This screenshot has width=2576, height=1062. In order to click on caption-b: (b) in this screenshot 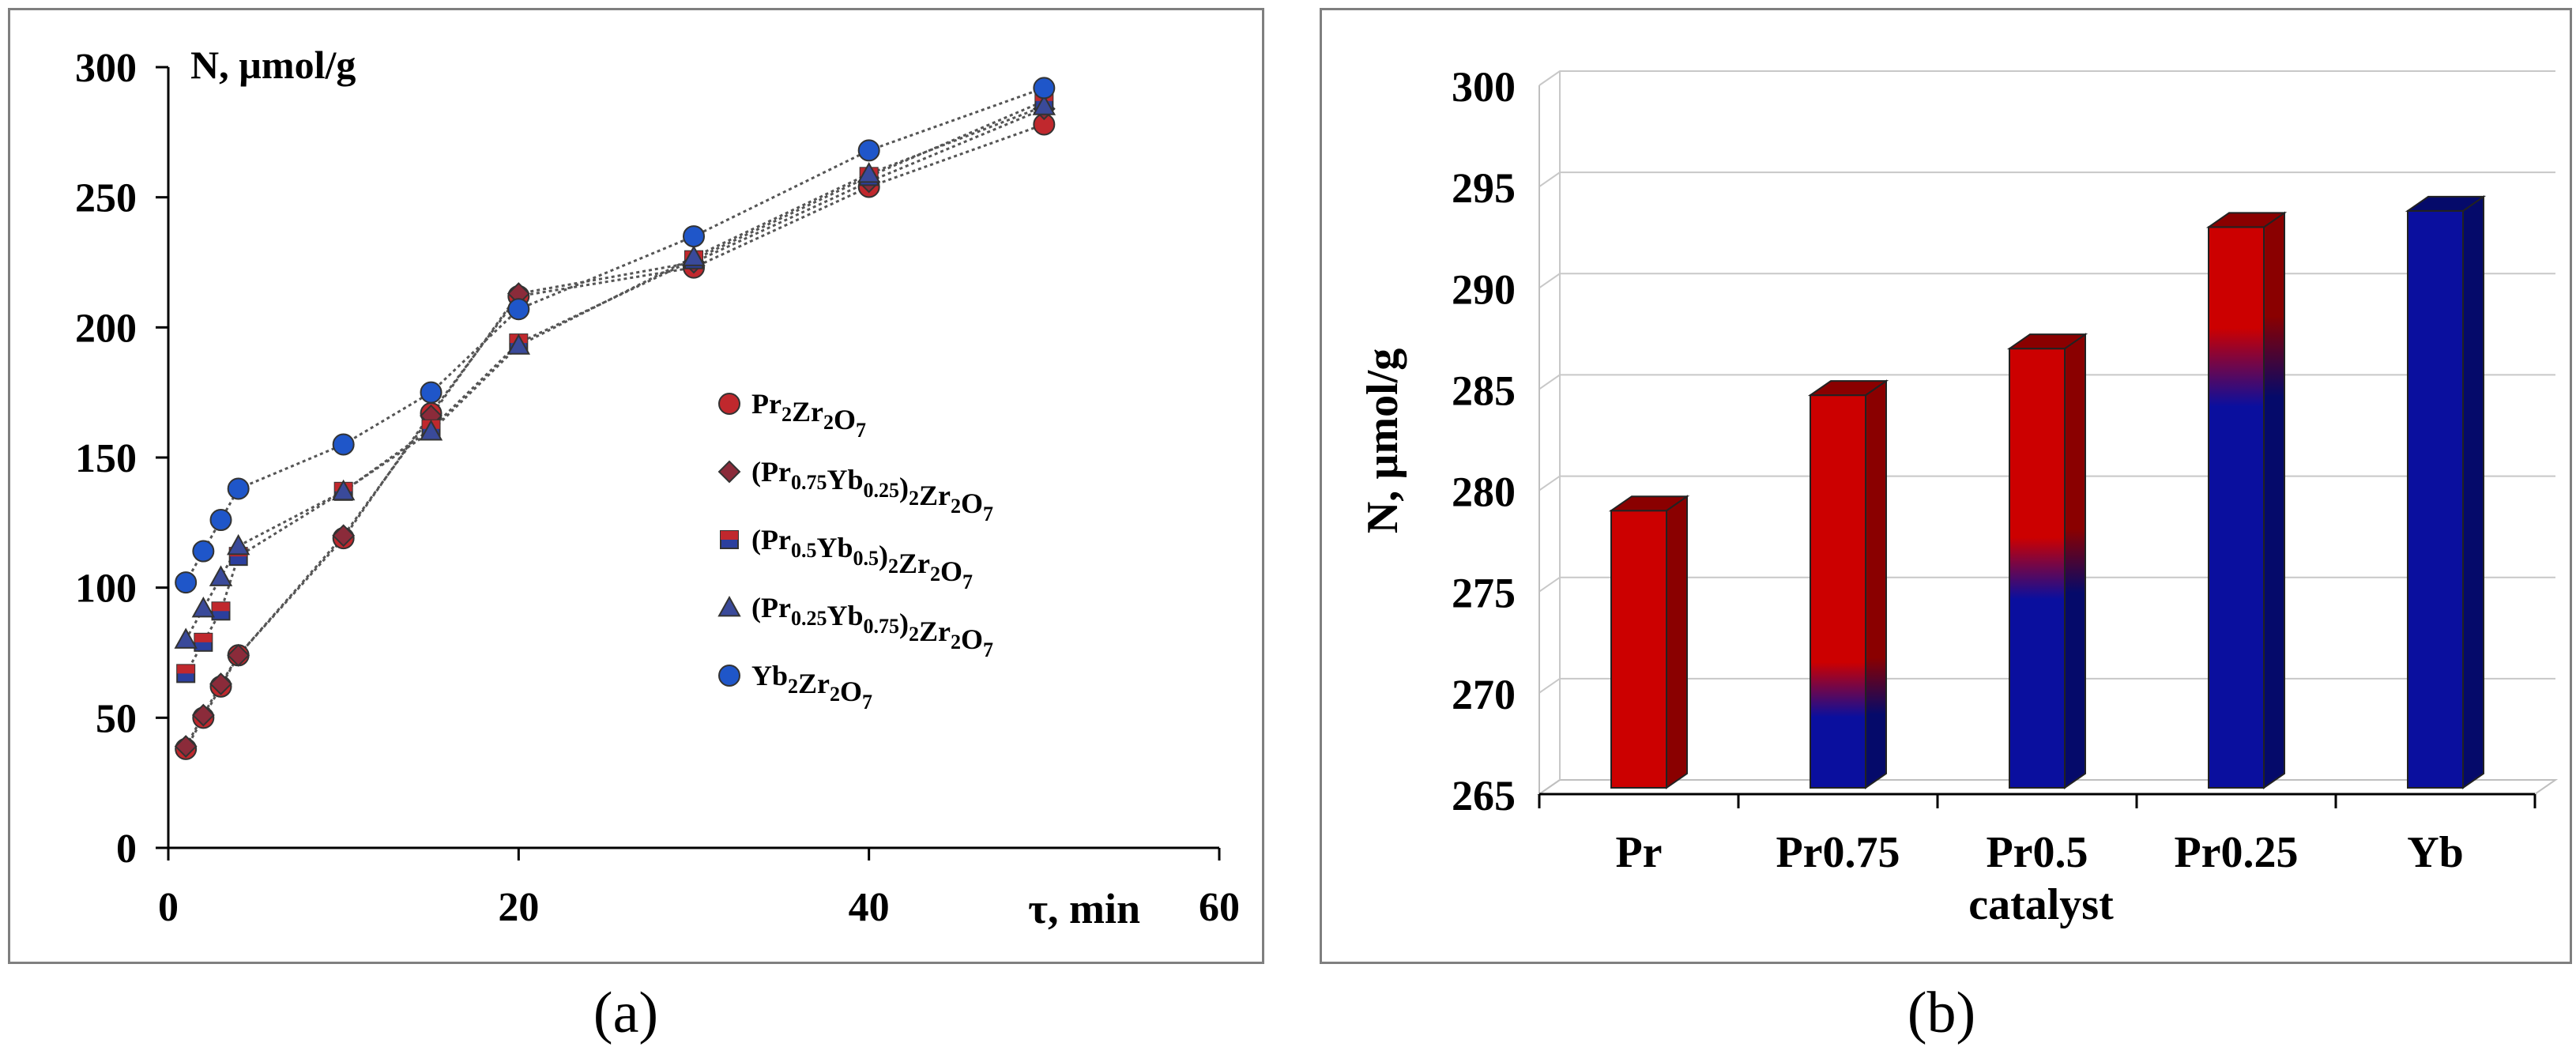, I will do `click(1941, 1013)`.